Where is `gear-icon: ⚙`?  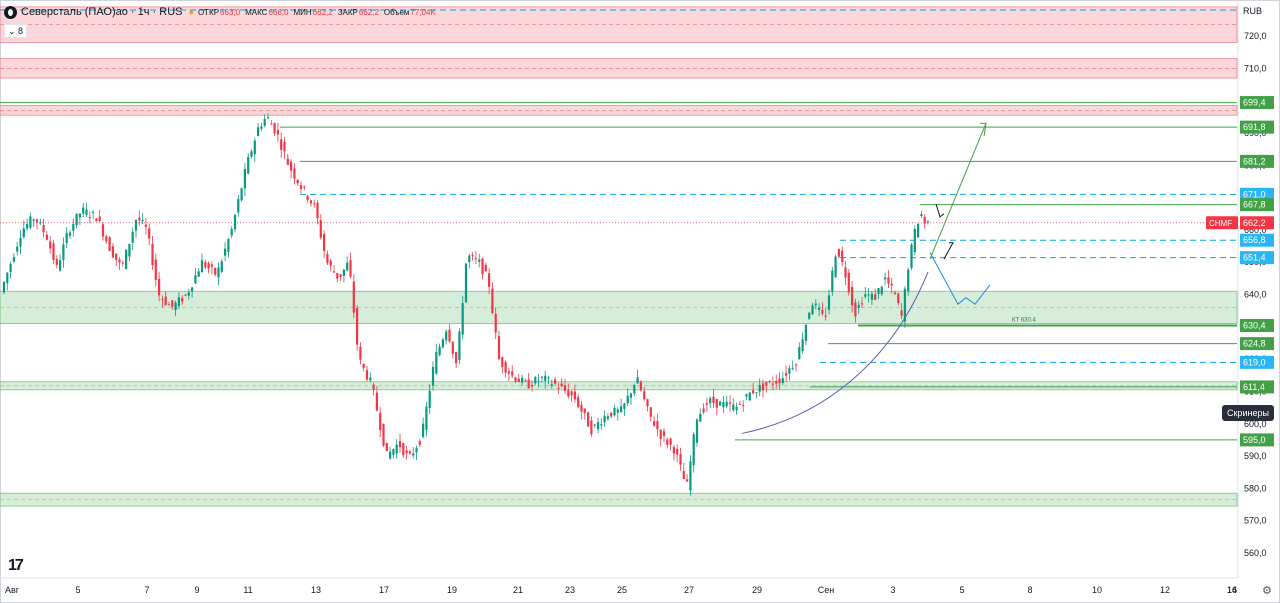
gear-icon: ⚙ is located at coordinates (1267, 591).